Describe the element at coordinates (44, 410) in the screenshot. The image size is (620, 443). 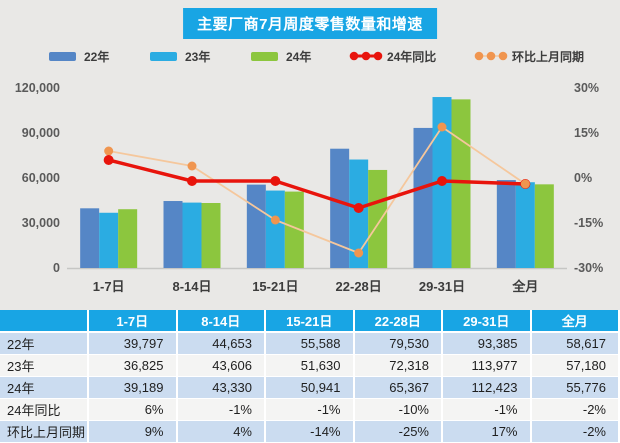
I see `row-label: 24年同比` at that location.